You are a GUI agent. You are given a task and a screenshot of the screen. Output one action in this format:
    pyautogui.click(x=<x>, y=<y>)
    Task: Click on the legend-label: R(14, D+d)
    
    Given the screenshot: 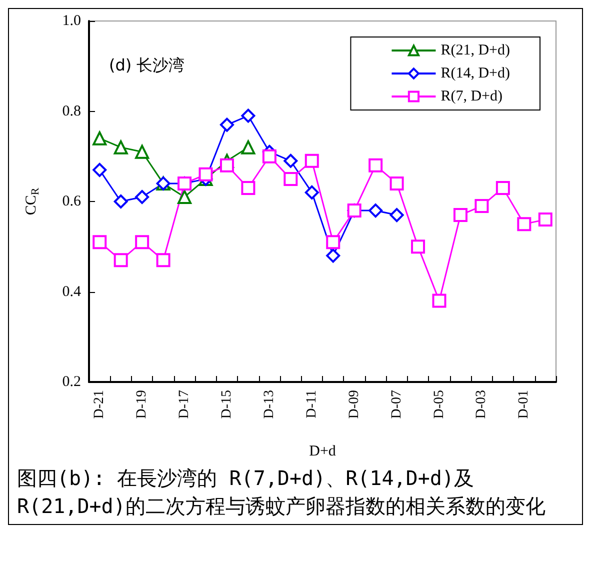 What is the action you would take?
    pyautogui.click(x=475, y=74)
    